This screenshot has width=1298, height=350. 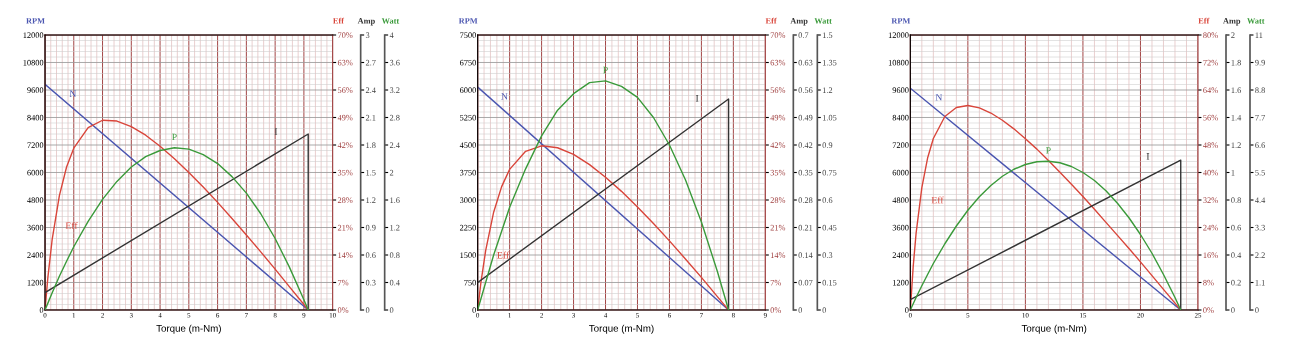 I want to click on y-tick-label: 750, so click(x=470, y=282).